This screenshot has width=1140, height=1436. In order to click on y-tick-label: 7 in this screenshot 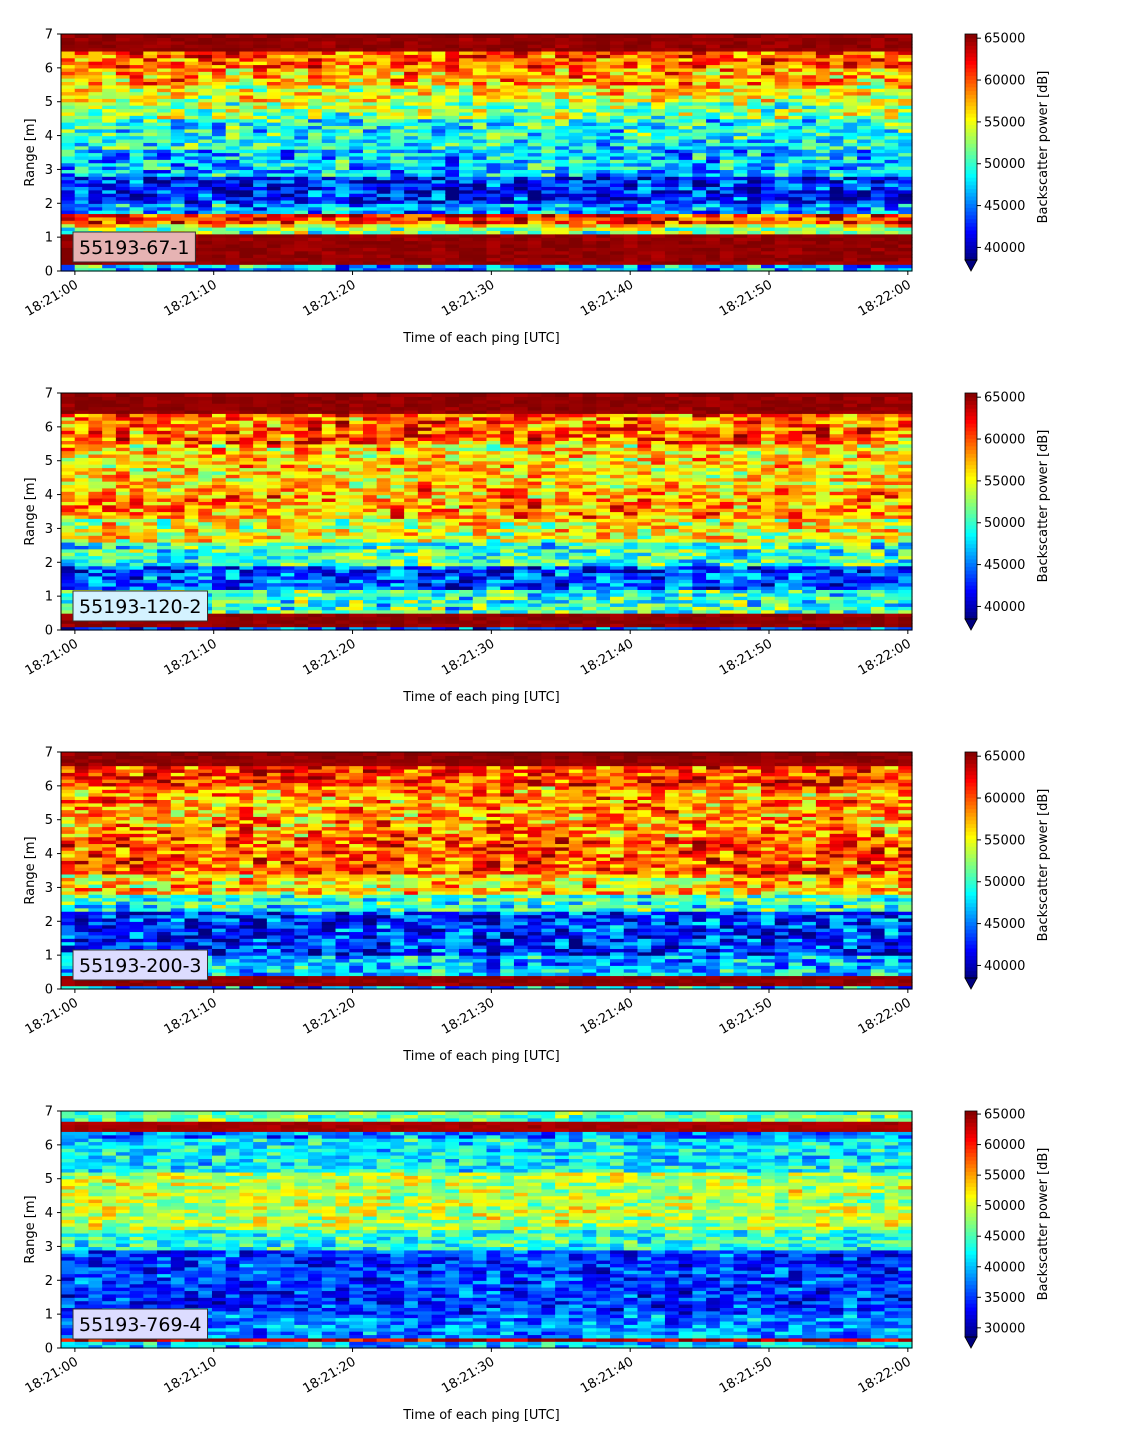, I will do `click(49, 35)`.